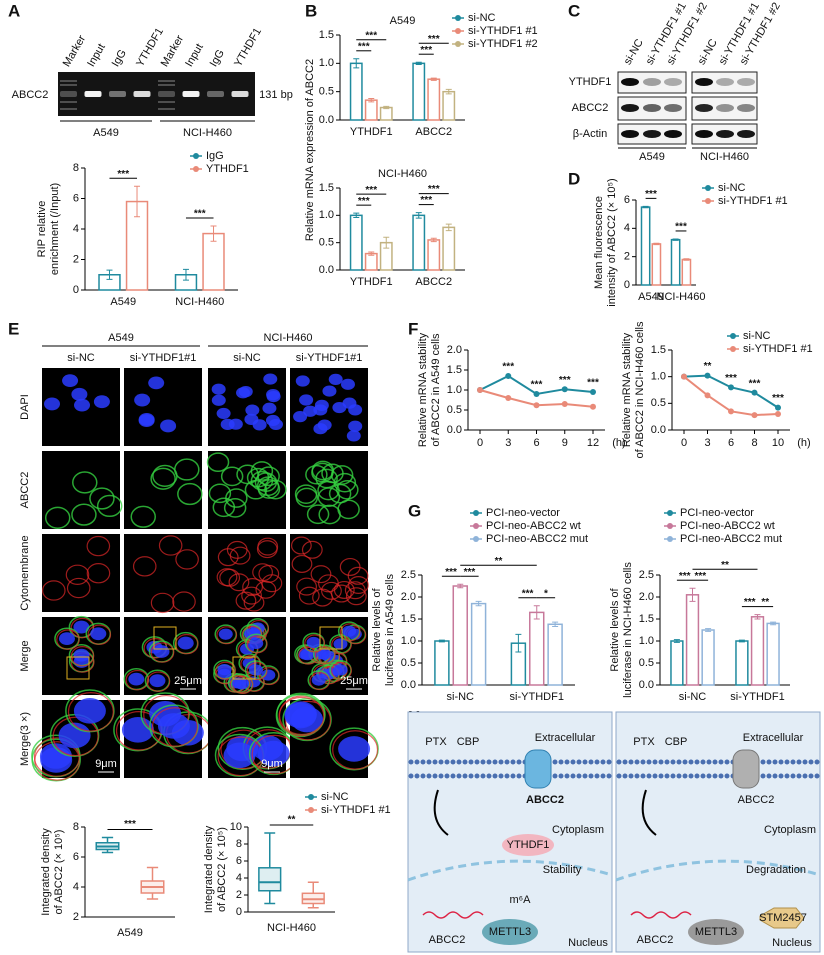 The width and height of the screenshot is (824, 955). What do you see at coordinates (646, 597) in the screenshot?
I see `y-tick-label: 2.0` at bounding box center [646, 597].